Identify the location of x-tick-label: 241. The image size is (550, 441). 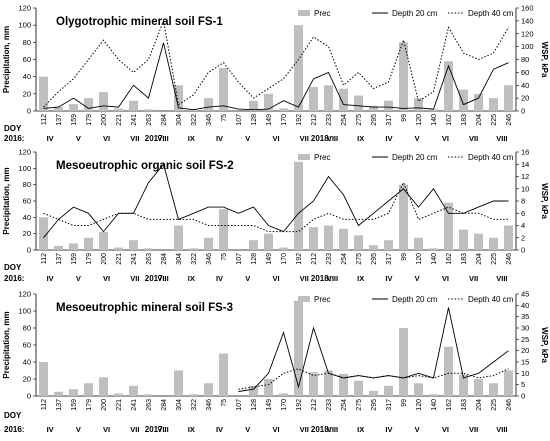
(134, 259).